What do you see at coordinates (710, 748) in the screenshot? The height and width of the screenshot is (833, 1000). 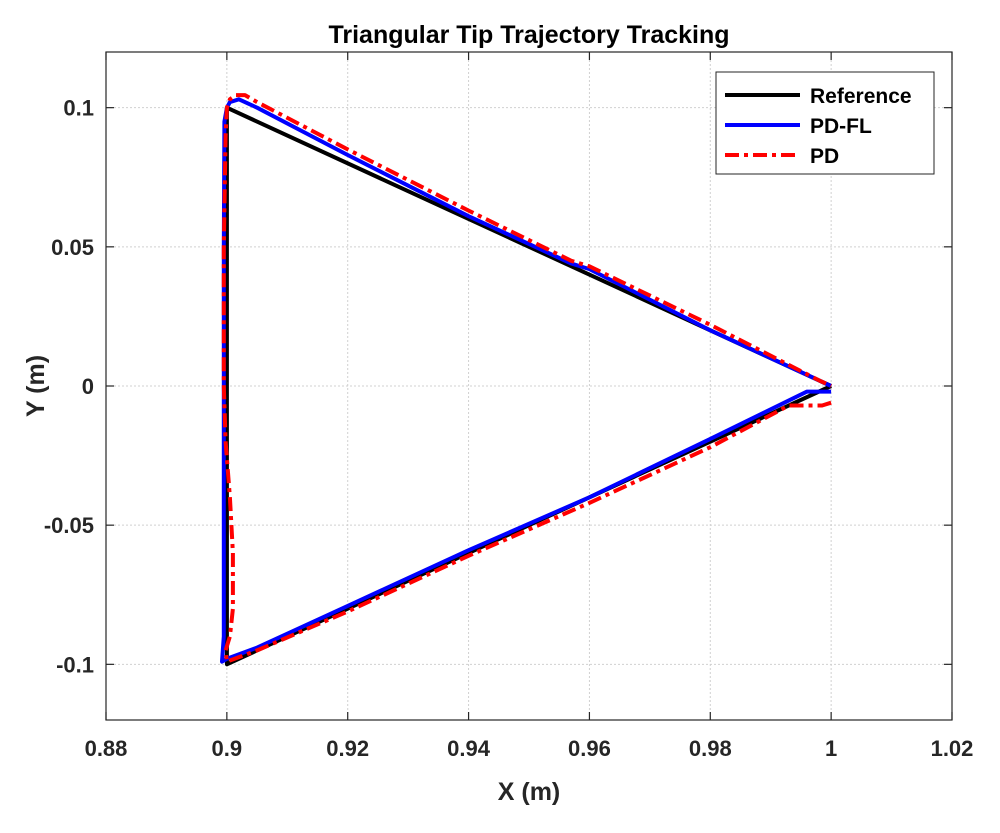 I see `x-tick-label: 0.98` at bounding box center [710, 748].